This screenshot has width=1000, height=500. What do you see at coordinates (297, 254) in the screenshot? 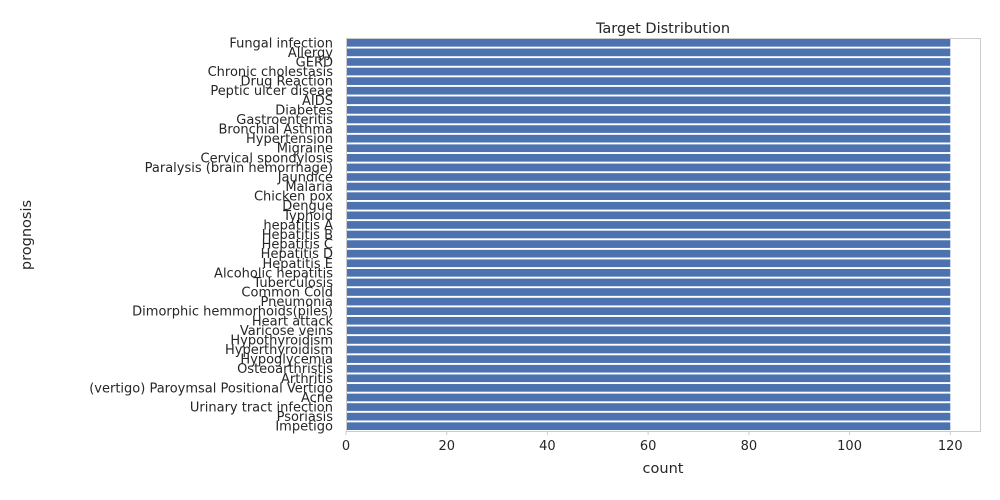
I see `y-tick-label: Hepatitis D` at bounding box center [297, 254].